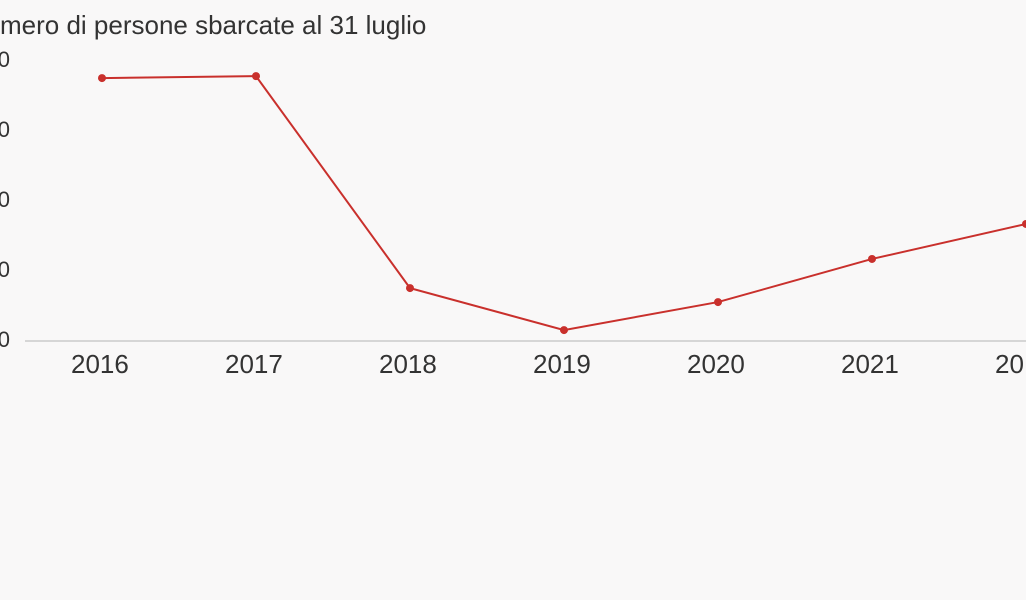 Image resolution: width=1026 pixels, height=600 pixels. What do you see at coordinates (870, 364) in the screenshot?
I see `x-tick-label: 2021` at bounding box center [870, 364].